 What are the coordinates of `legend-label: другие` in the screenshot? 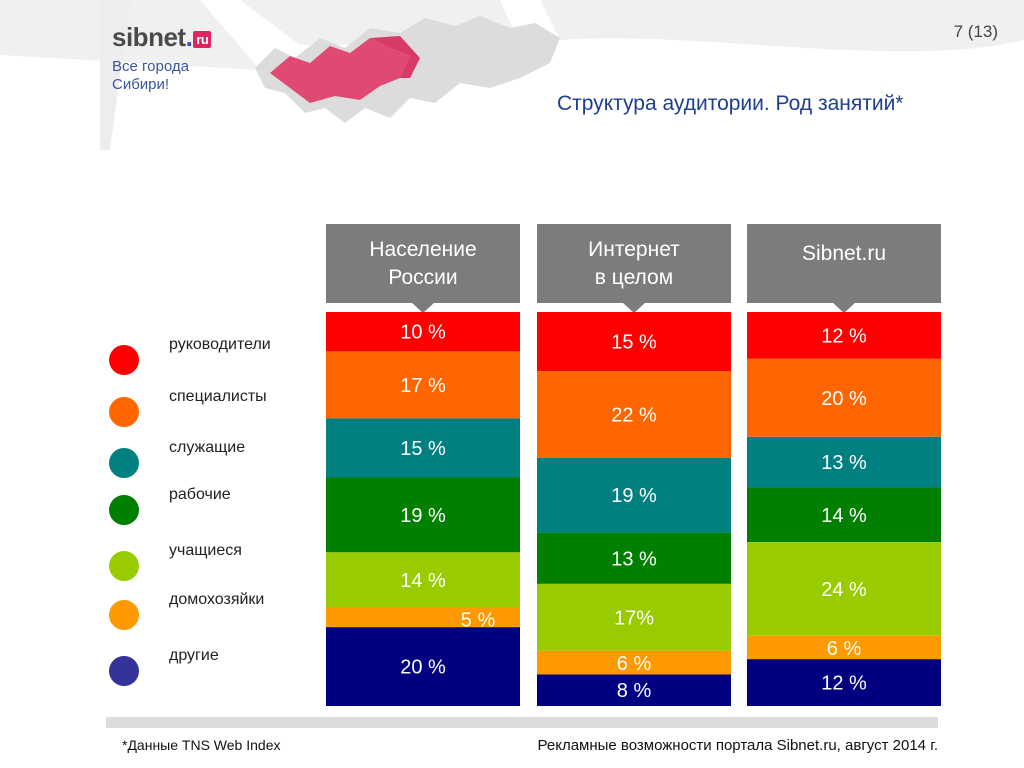 It's located at (194, 655).